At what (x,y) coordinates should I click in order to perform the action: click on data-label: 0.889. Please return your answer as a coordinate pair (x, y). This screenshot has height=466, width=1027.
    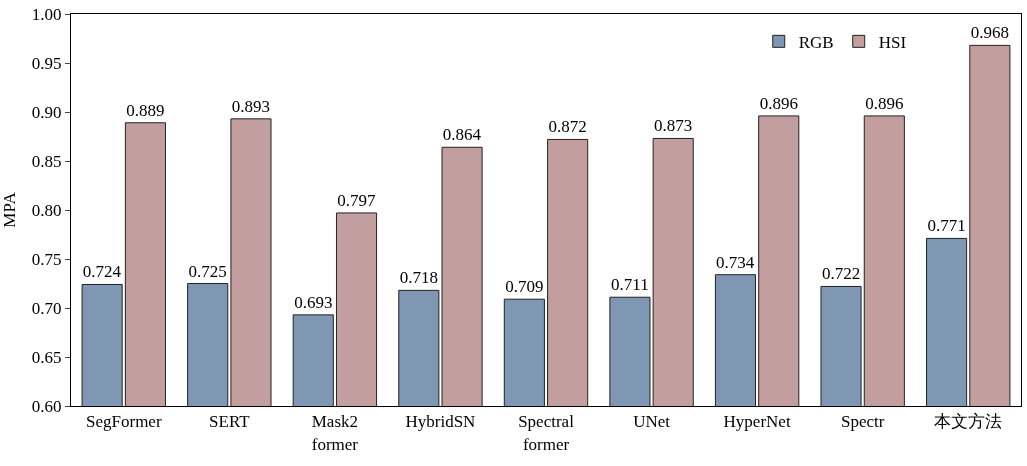
    Looking at the image, I should click on (145, 110).